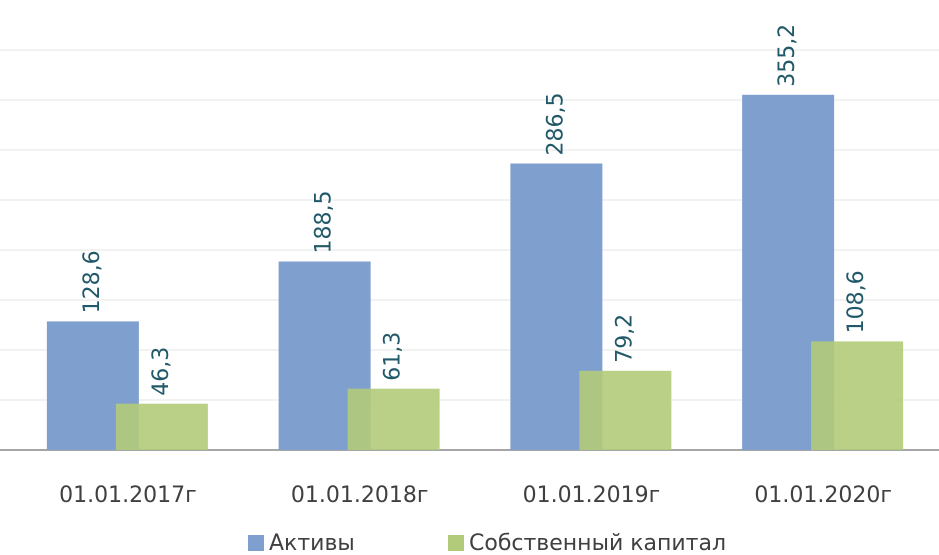  I want to click on value-label: 108,6, so click(856, 301).